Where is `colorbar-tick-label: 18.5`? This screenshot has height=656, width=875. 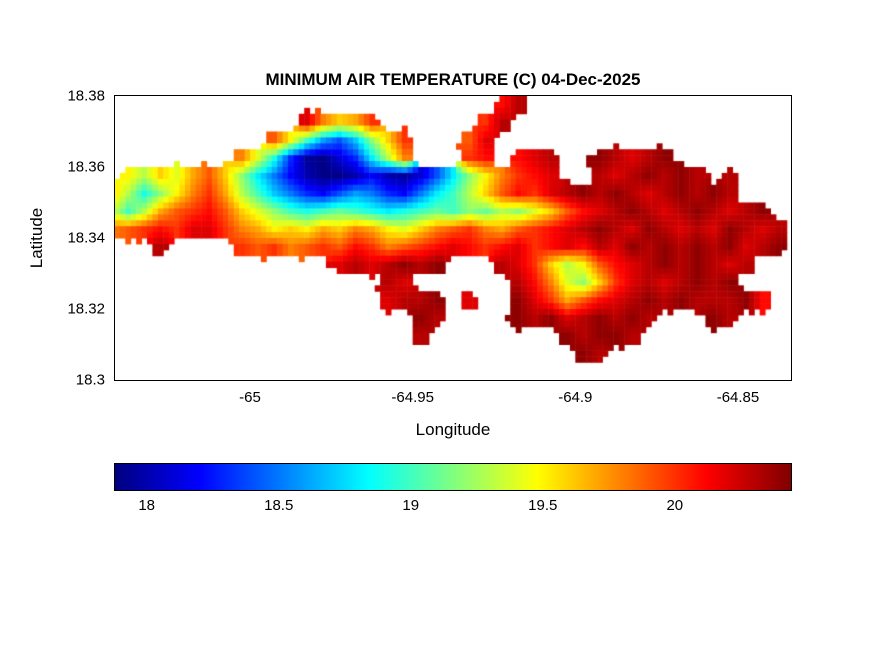
colorbar-tick-label: 18.5 is located at coordinates (279, 505).